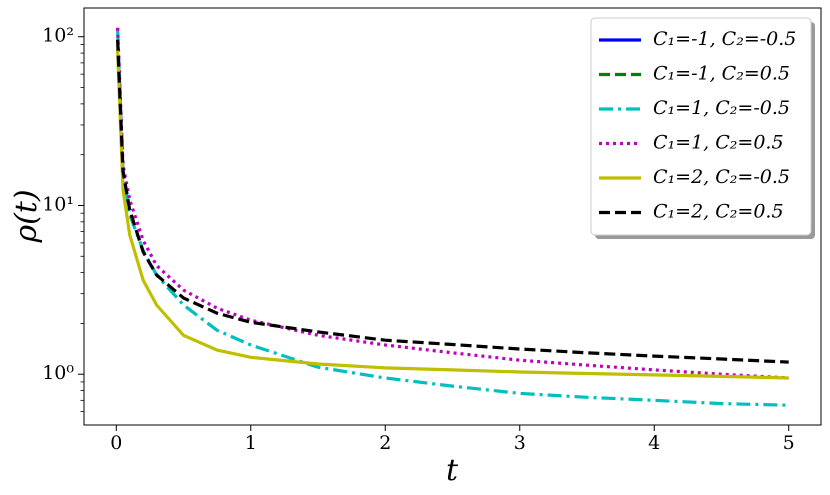 The image size is (830, 495). I want to click on x-tick-label: 4, so click(654, 443).